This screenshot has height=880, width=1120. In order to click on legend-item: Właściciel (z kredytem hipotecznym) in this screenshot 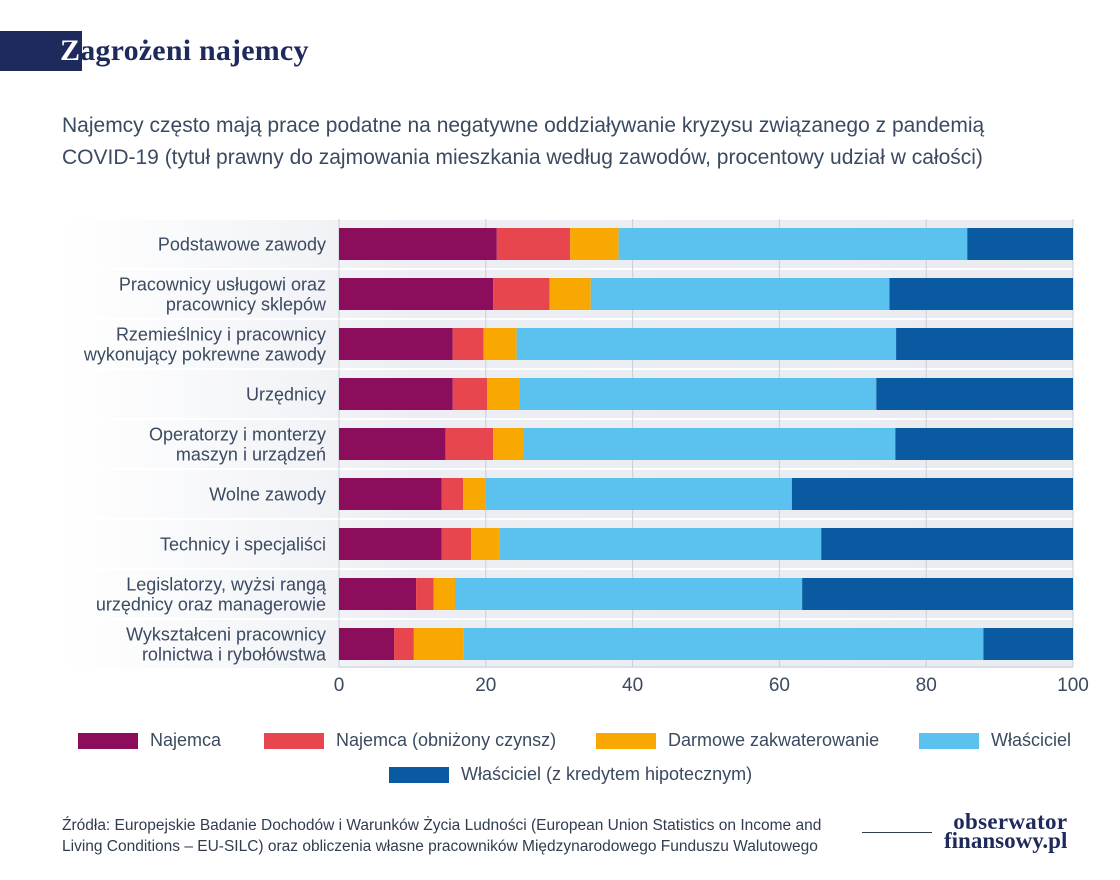, I will do `click(570, 774)`.